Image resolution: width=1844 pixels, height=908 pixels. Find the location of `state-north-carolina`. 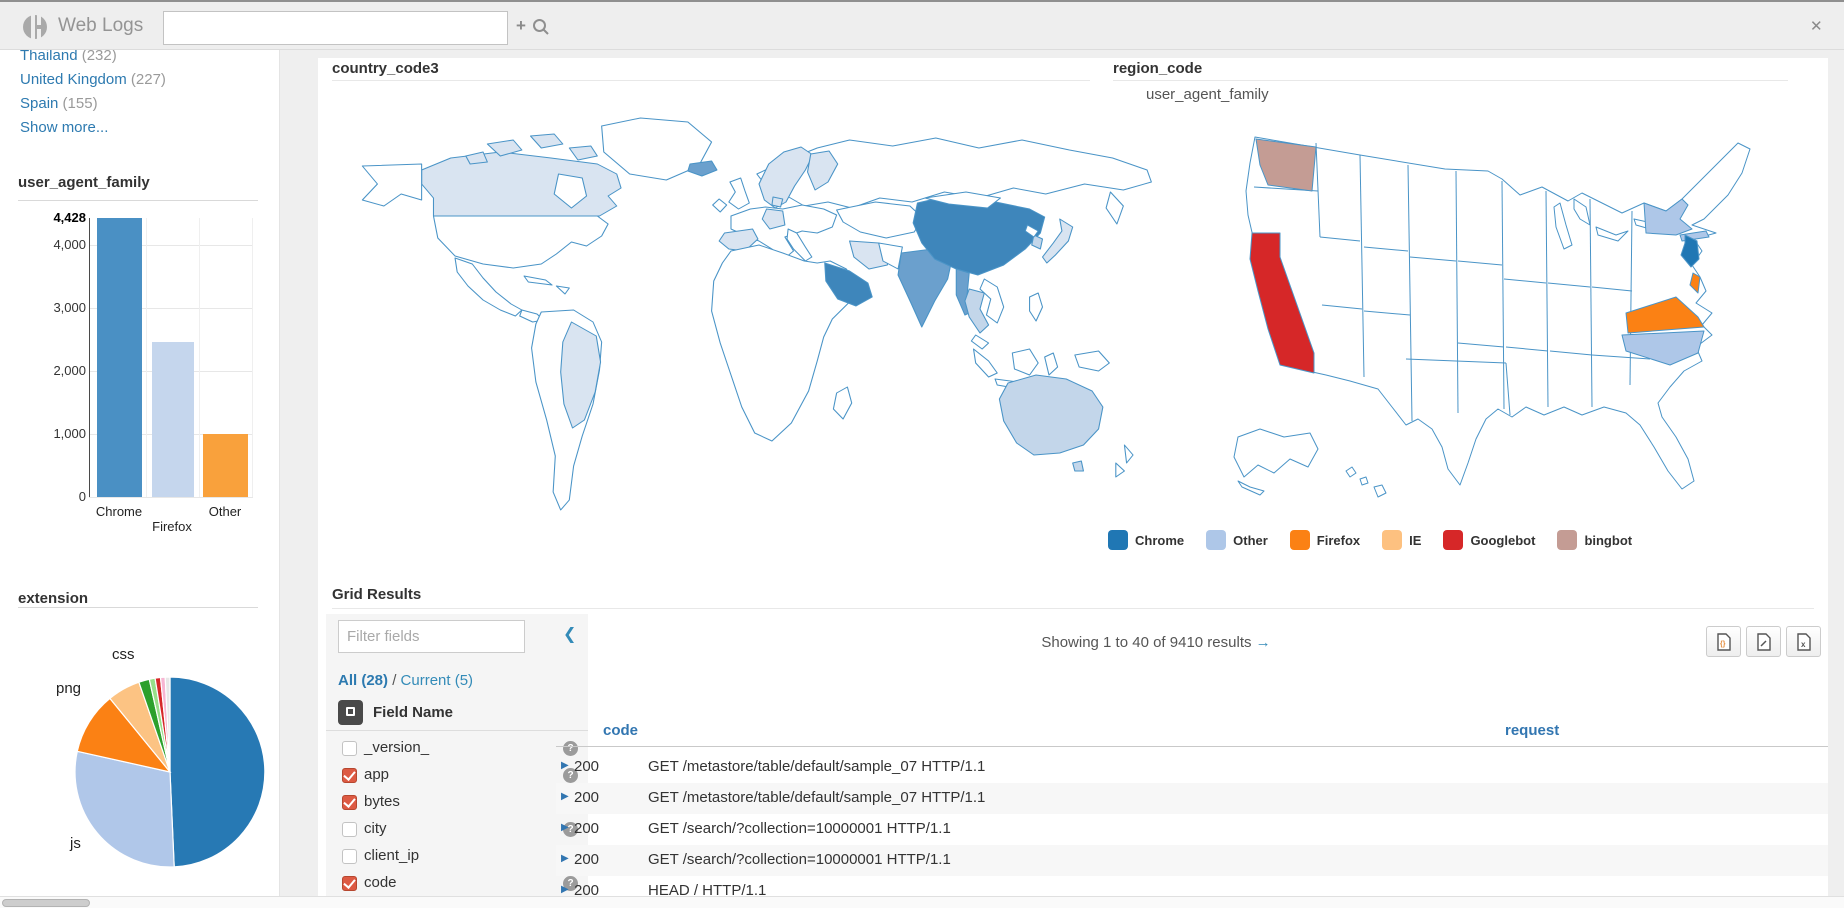

state-north-carolina is located at coordinates (1663, 348).